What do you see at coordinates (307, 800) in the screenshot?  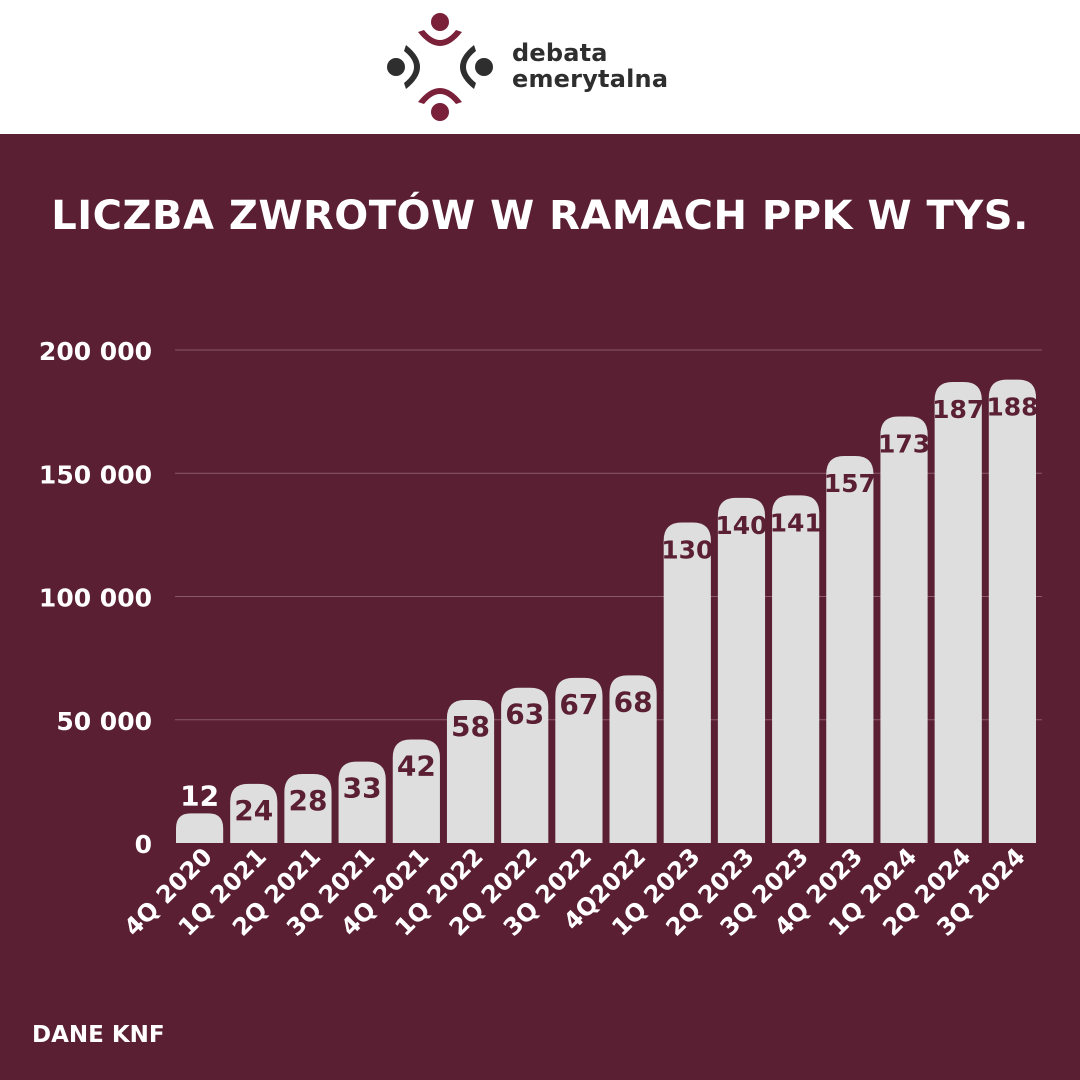 I see `data-label: 28` at bounding box center [307, 800].